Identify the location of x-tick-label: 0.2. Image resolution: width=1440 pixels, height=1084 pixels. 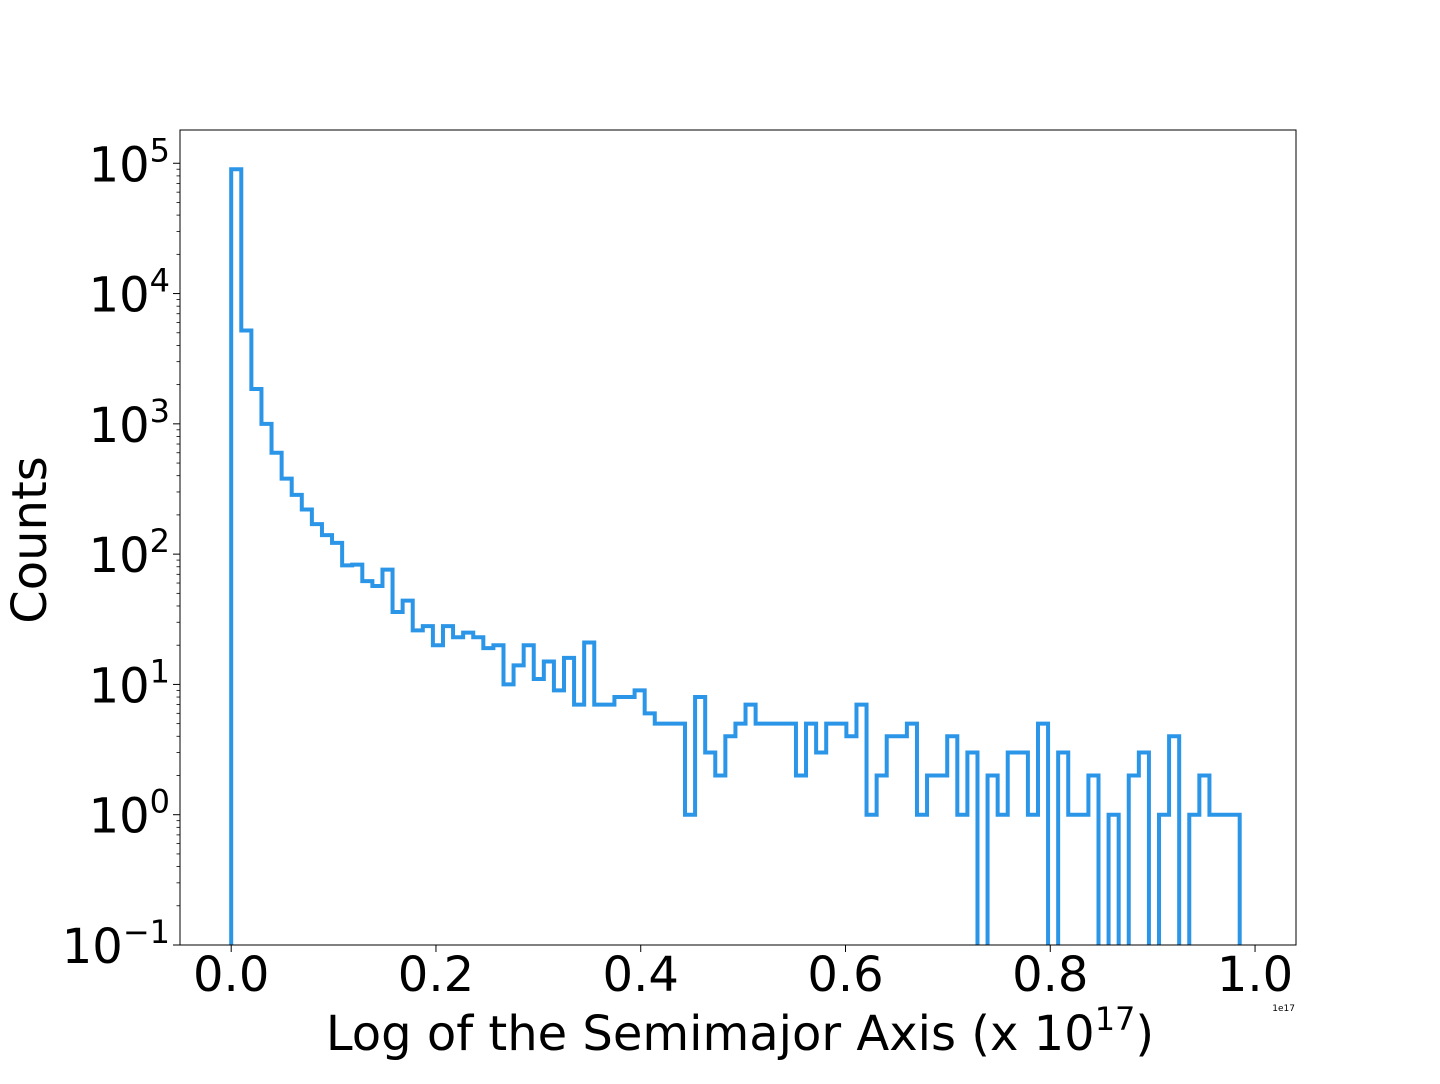
(436, 975).